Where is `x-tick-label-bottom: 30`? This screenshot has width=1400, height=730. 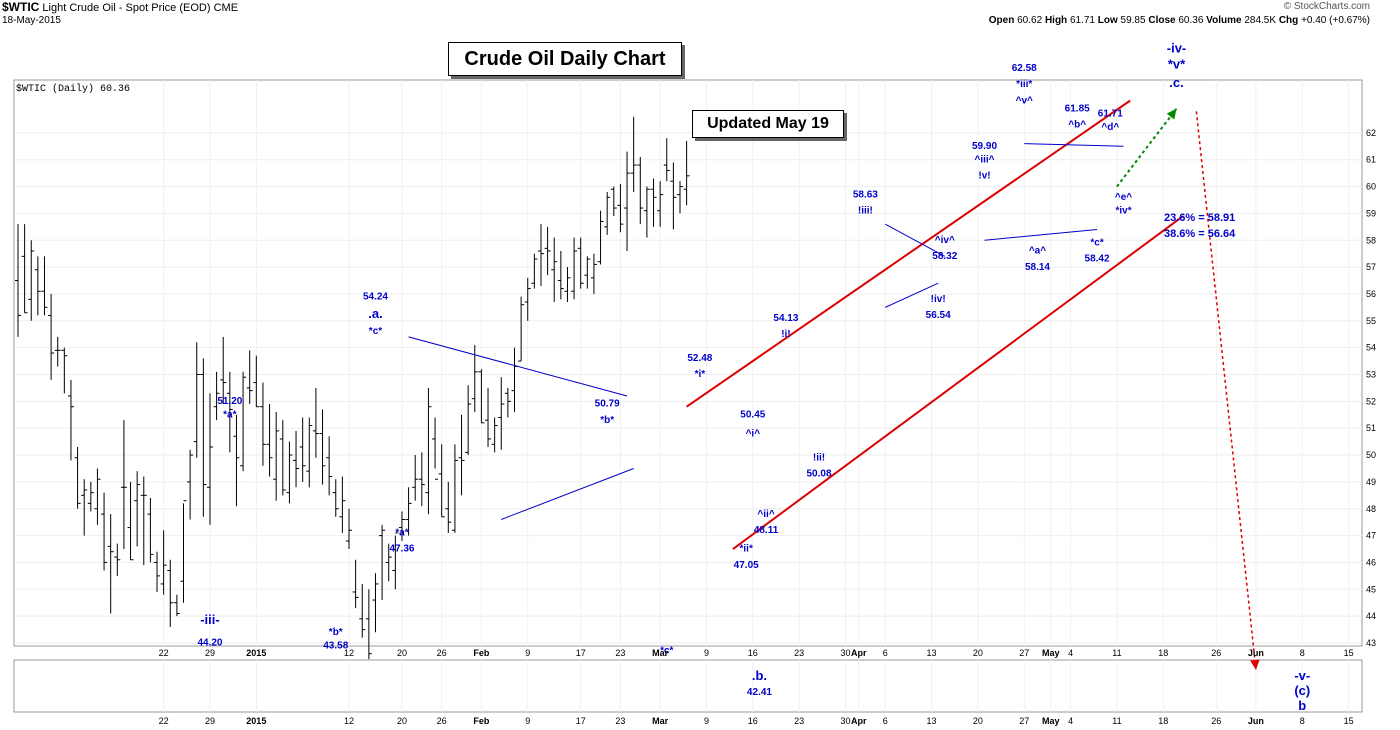 x-tick-label-bottom: 30 is located at coordinates (845, 721).